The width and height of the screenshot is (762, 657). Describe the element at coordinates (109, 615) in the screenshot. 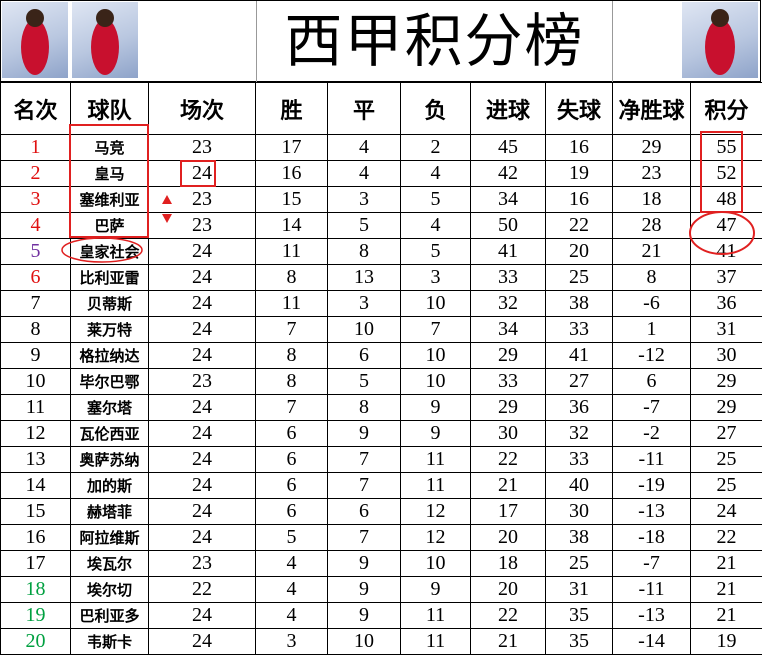

I see `team-name: 巴利亚多` at that location.